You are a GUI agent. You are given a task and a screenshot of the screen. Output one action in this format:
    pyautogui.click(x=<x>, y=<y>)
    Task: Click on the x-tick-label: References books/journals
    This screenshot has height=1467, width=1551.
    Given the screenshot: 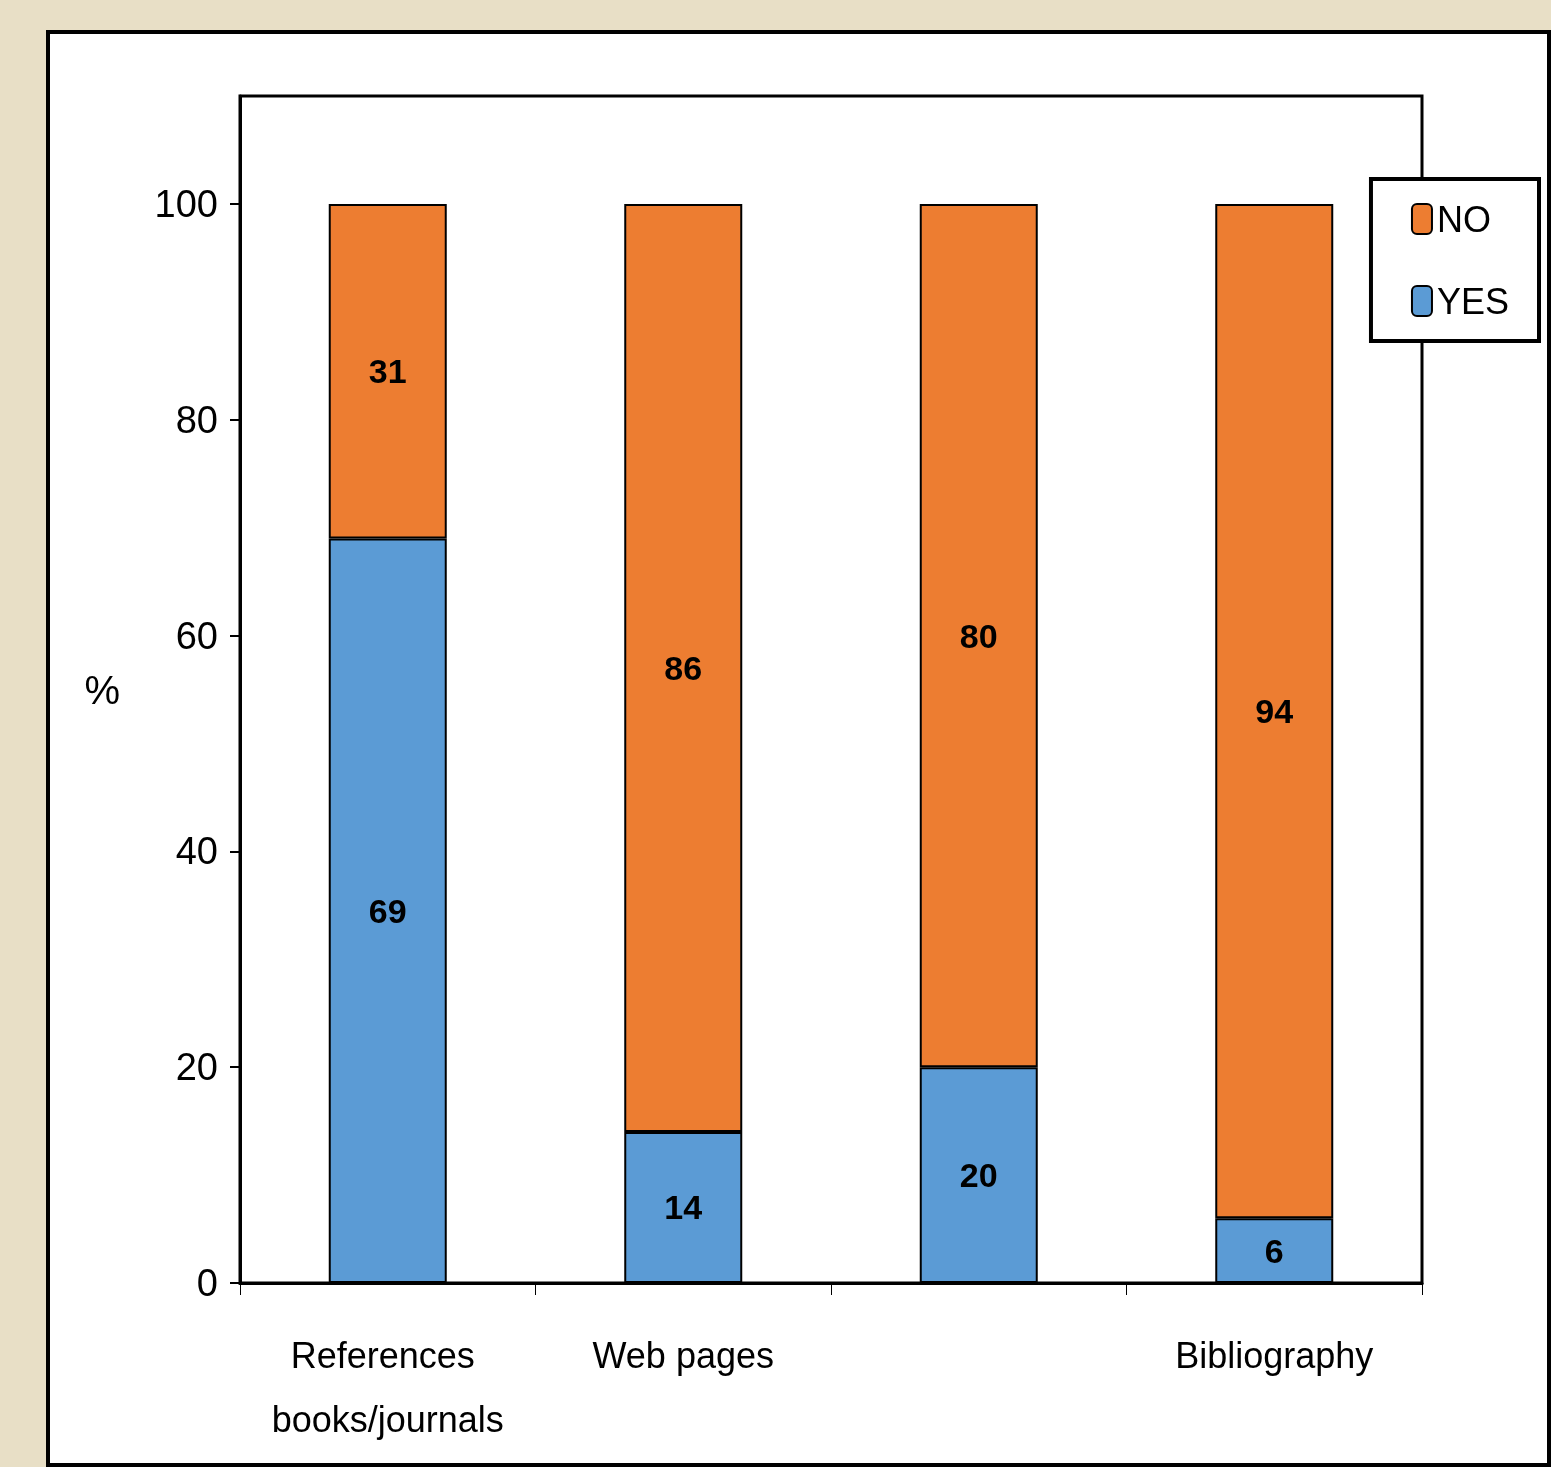 What is the action you would take?
    pyautogui.click(x=387, y=1387)
    